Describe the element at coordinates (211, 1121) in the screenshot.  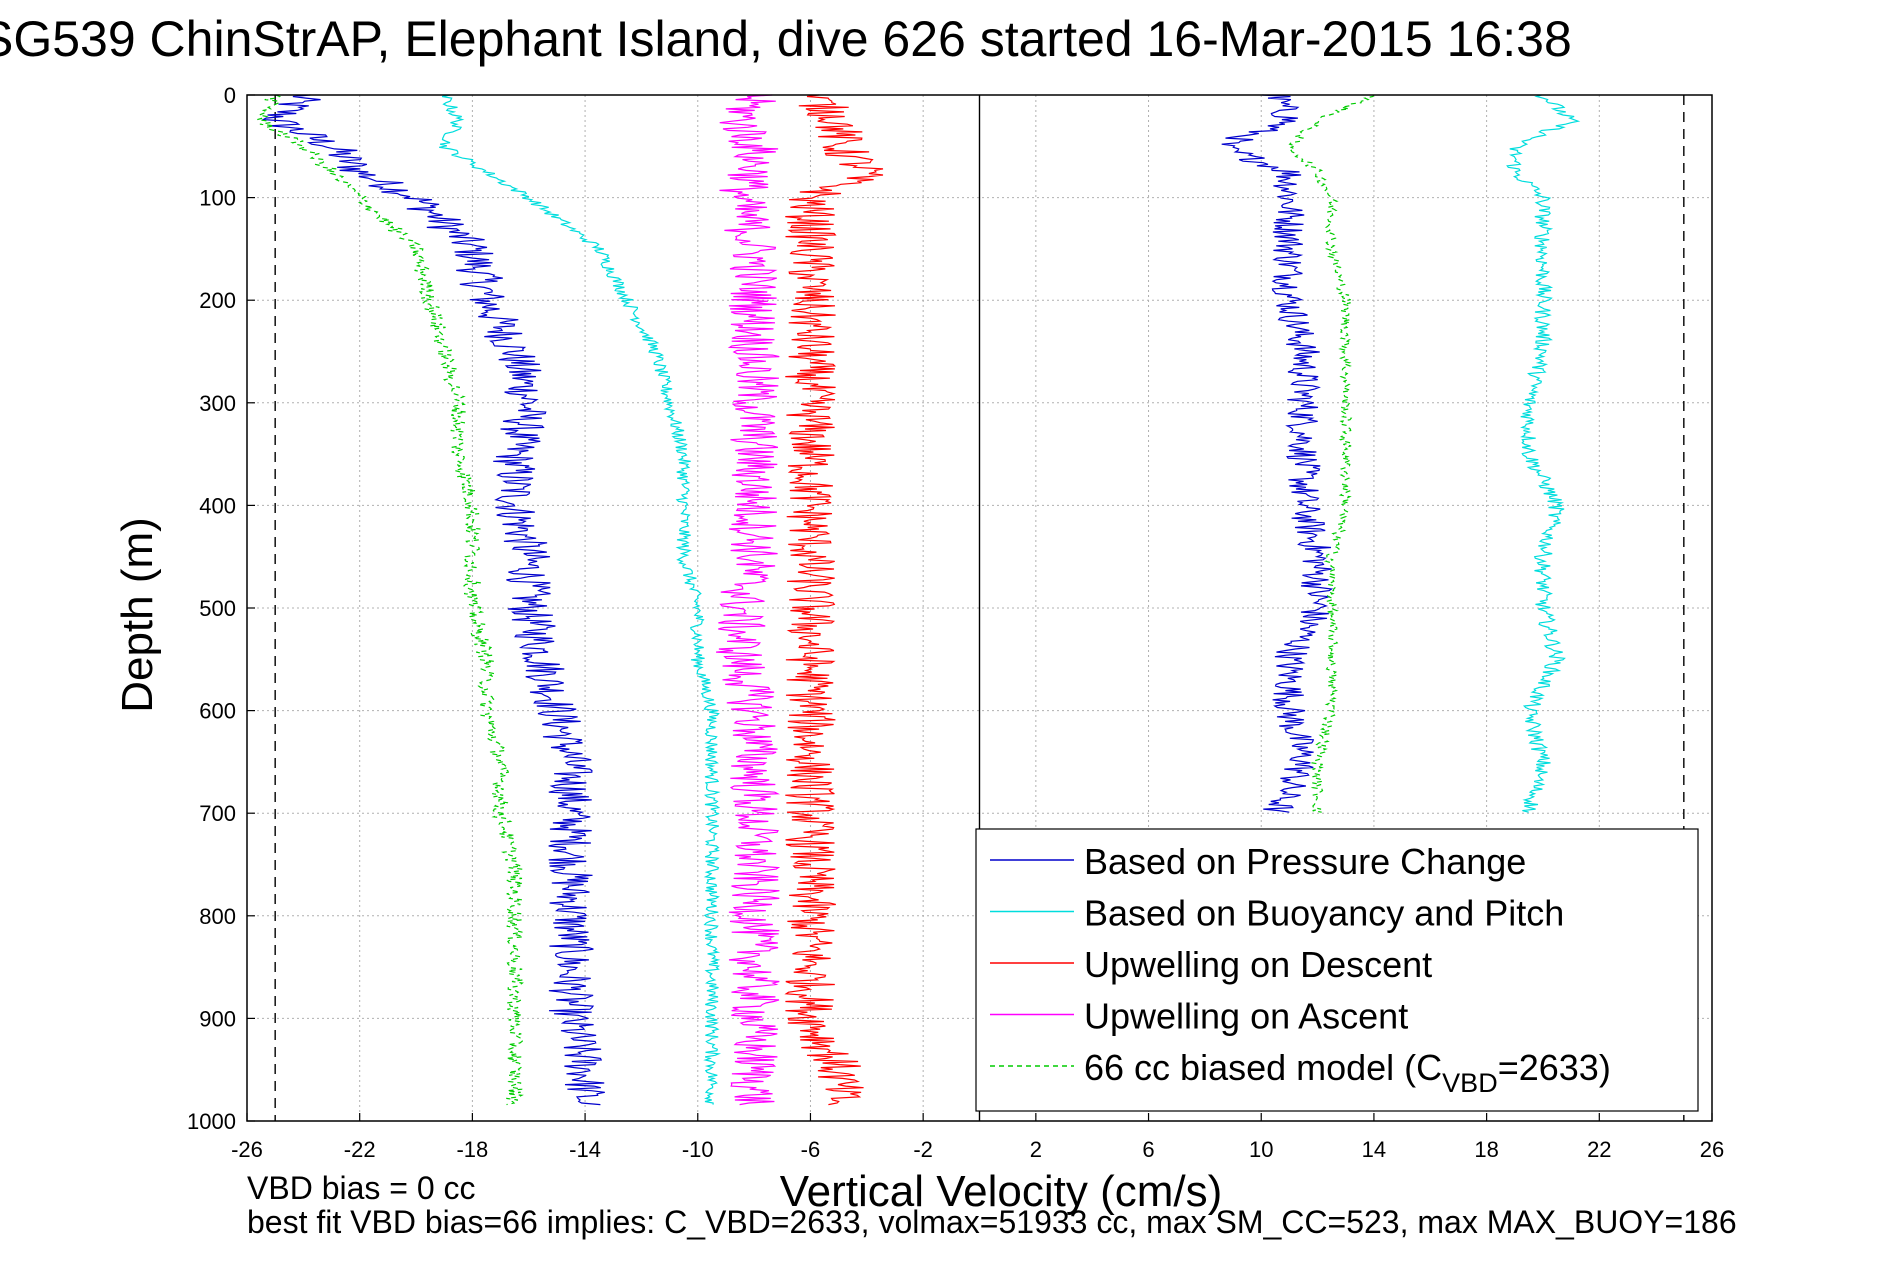
I see `y-tick-label: 1000` at that location.